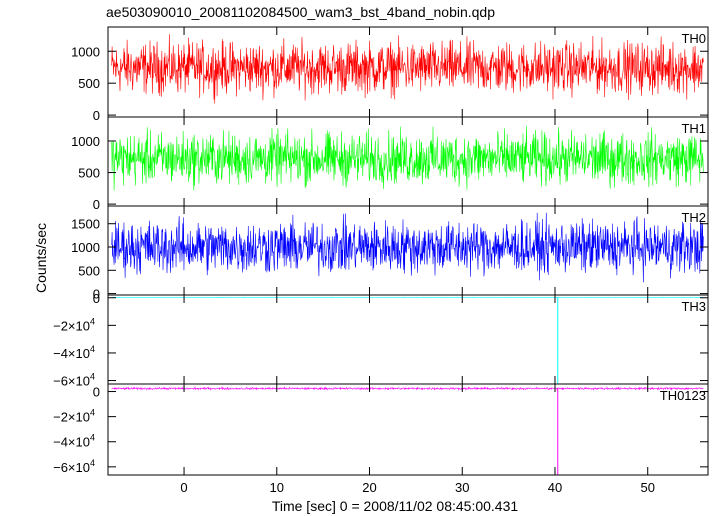 The height and width of the screenshot is (516, 717). I want to click on series-line-th0123, so click(407, 388).